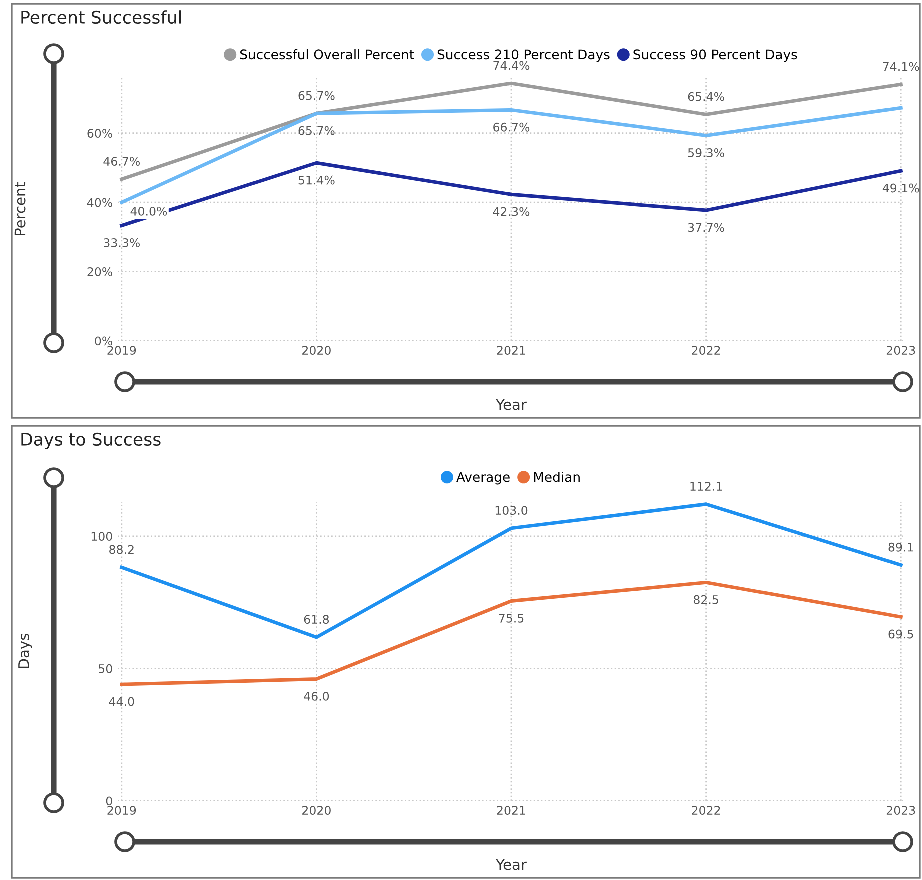  What do you see at coordinates (706, 153) in the screenshot?
I see `data-label: 59.3%` at bounding box center [706, 153].